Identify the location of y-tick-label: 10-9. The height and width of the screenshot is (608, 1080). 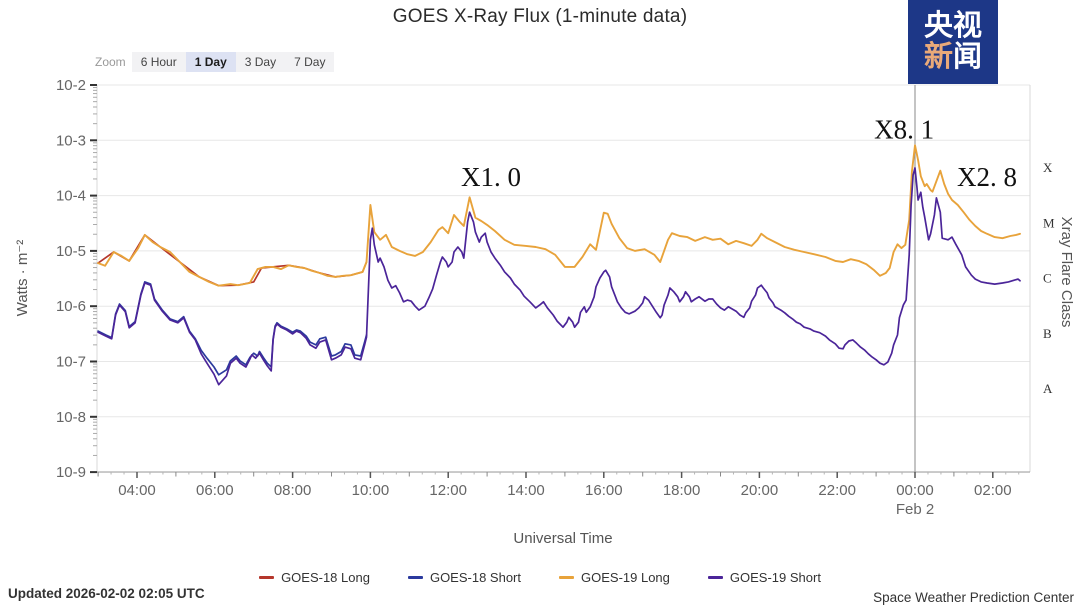
(71, 472).